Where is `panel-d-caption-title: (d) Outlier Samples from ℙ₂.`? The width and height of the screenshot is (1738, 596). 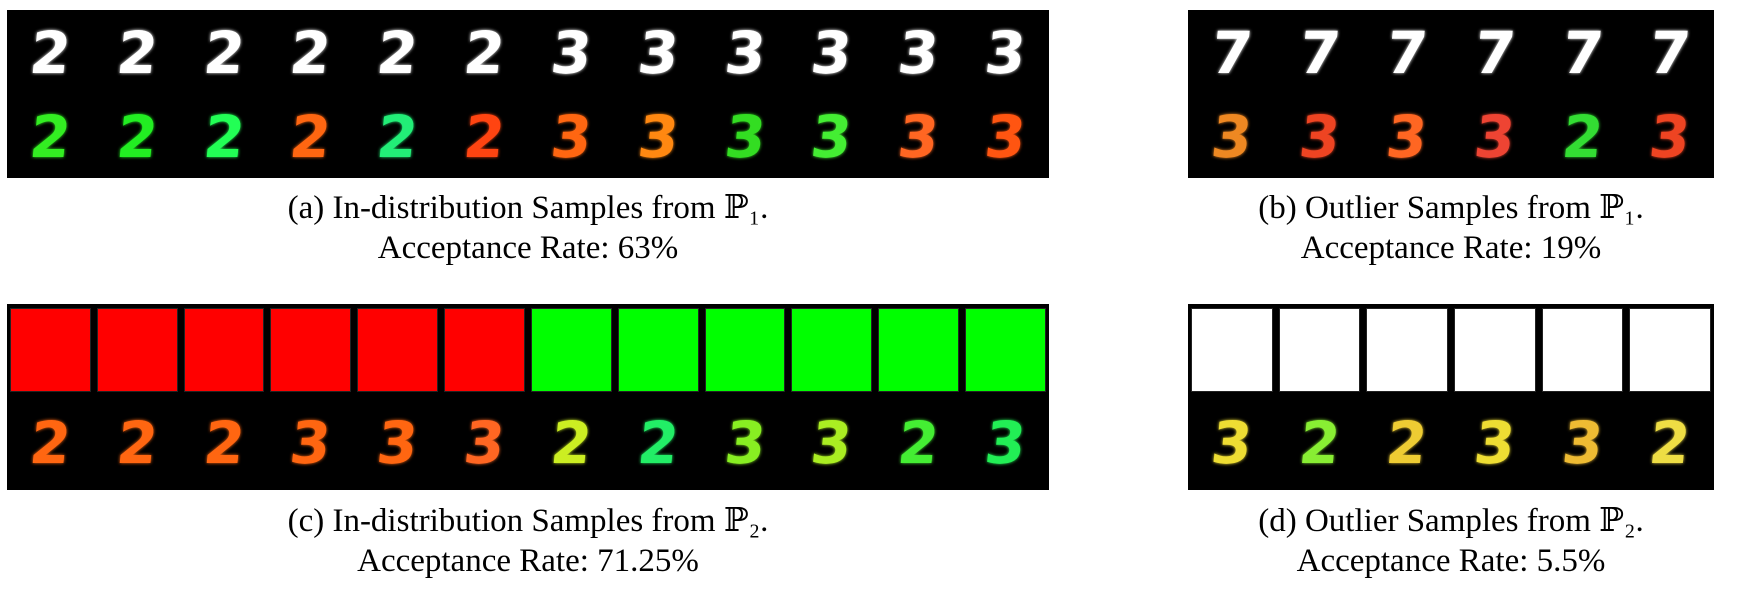 panel-d-caption-title: (d) Outlier Samples from ℙ₂. is located at coordinates (1451, 521).